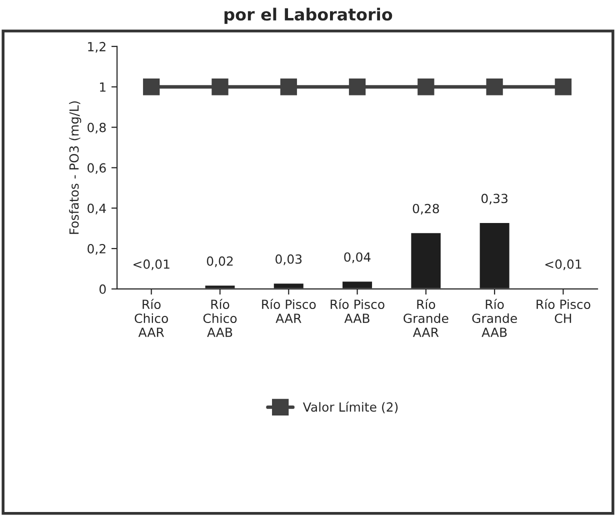 The image size is (616, 516). Describe the element at coordinates (289, 260) in the screenshot. I see `data-label: 0,03` at that location.